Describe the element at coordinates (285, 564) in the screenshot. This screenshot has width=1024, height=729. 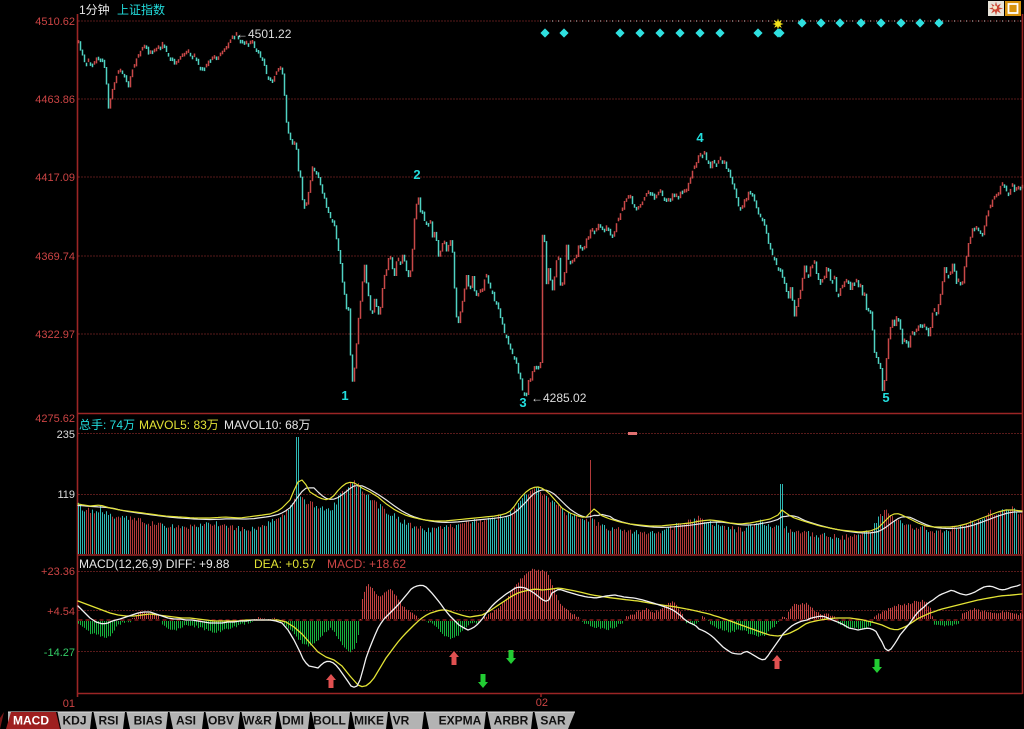
I see `svg-text: DEA: +0.57` at that location.